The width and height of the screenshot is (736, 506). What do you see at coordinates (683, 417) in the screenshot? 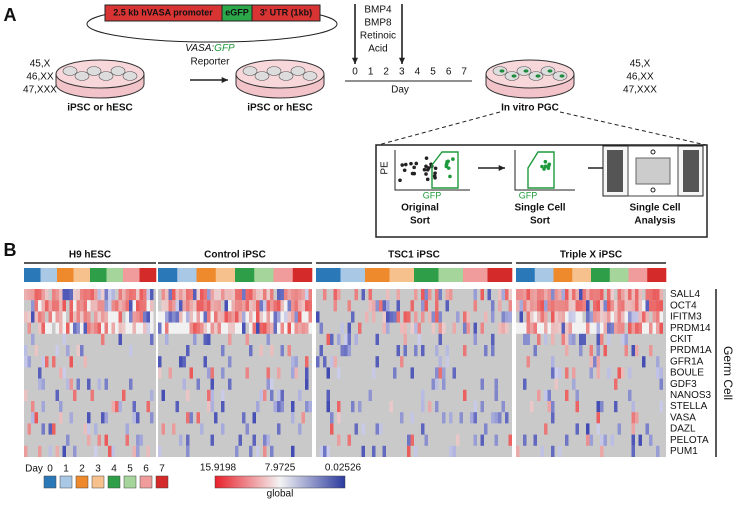
I see `gene-label: VASA` at bounding box center [683, 417].